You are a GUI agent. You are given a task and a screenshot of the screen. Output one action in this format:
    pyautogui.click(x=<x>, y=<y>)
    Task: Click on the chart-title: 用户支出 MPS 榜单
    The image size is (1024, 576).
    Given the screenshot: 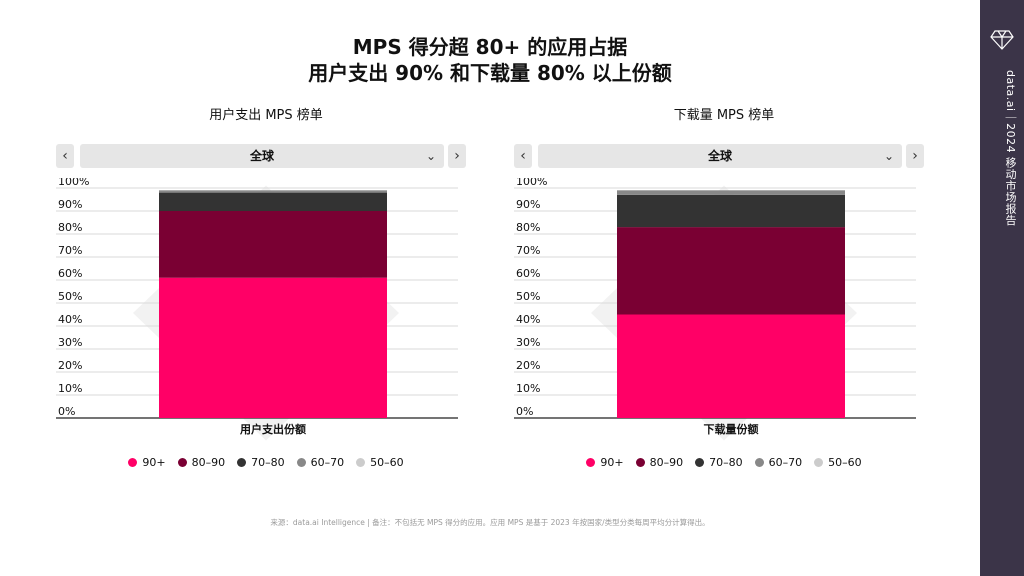 What is the action you would take?
    pyautogui.click(x=266, y=115)
    